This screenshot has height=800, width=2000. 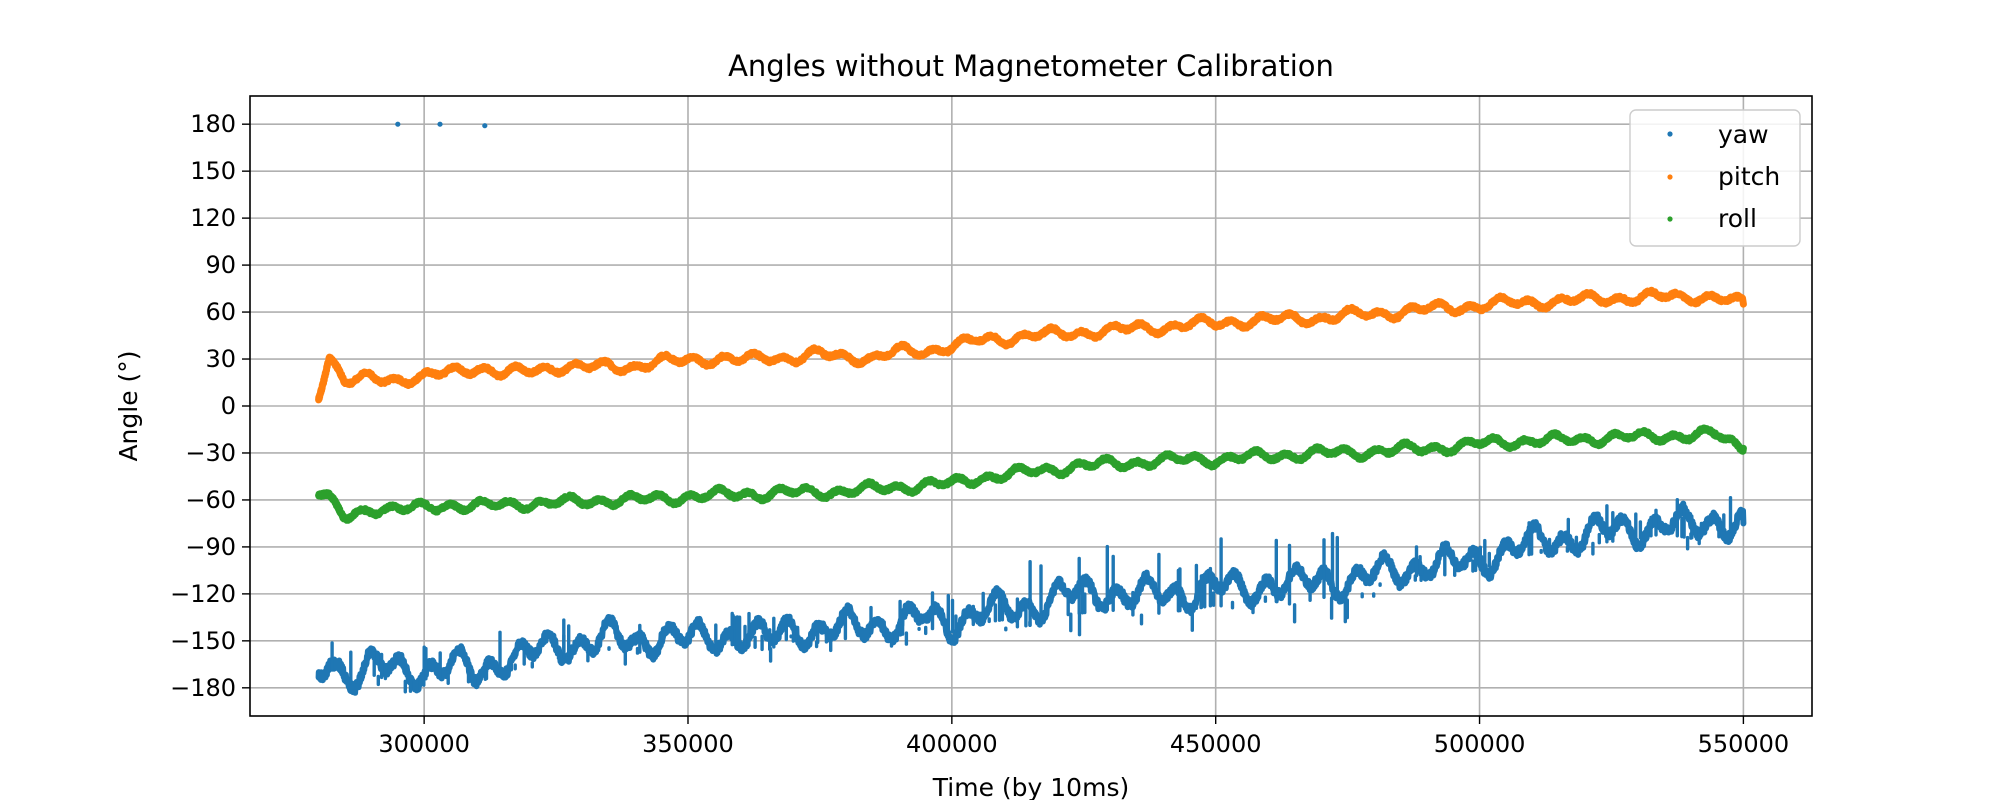 What do you see at coordinates (1670, 219) in the screenshot?
I see `legend-marker-roll` at bounding box center [1670, 219].